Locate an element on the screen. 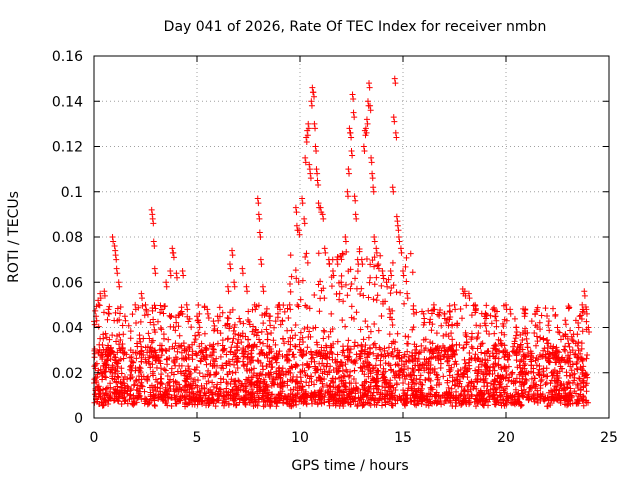 The image size is (640, 480). x-axis-label: GPS time / hours is located at coordinates (349, 466).